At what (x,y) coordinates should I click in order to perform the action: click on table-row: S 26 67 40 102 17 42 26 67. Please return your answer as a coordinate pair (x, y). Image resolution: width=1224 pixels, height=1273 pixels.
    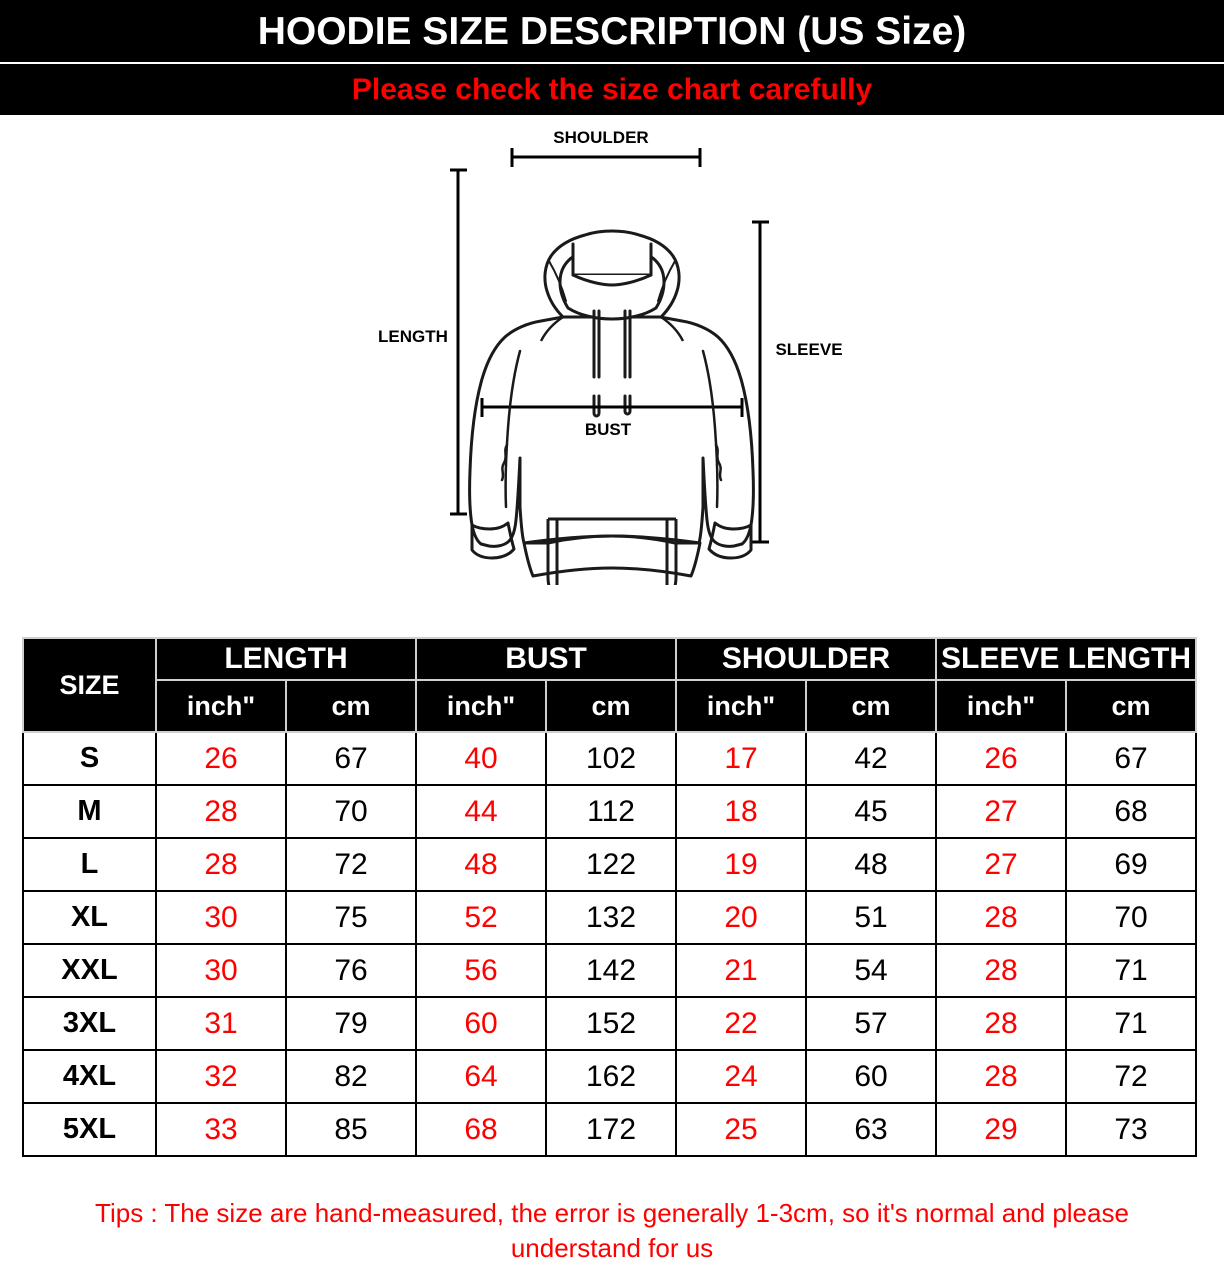
    Looking at the image, I should click on (610, 758).